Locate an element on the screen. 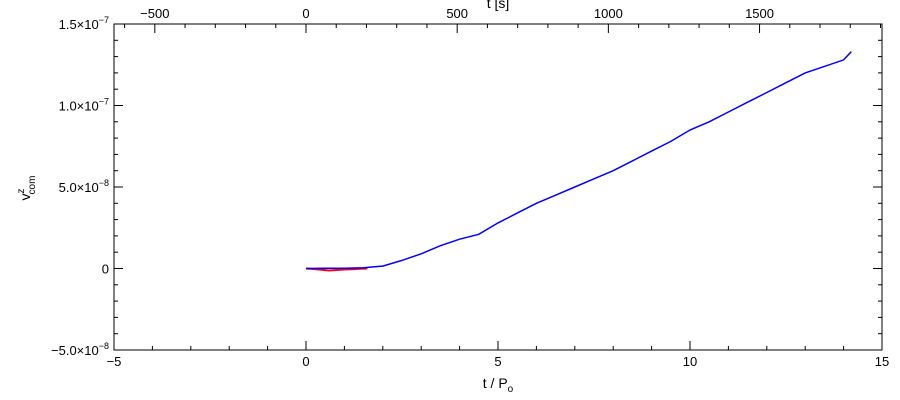 The height and width of the screenshot is (400, 900). x-axis-title: t / Po is located at coordinates (498, 385).